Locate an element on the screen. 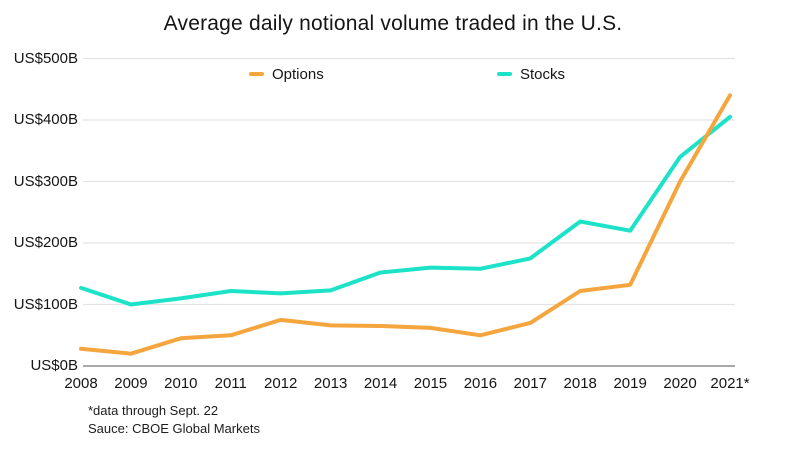 This screenshot has width=786, height=464. x-axis-label-2013: 2013 is located at coordinates (330, 383).